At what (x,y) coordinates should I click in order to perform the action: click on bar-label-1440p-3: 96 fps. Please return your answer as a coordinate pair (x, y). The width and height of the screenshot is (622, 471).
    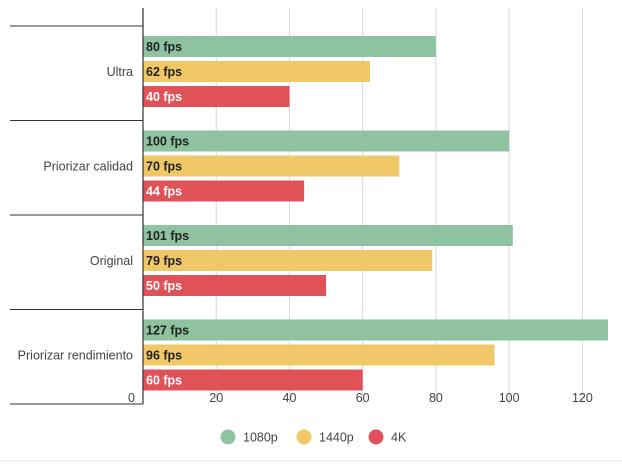
    Looking at the image, I should click on (164, 356).